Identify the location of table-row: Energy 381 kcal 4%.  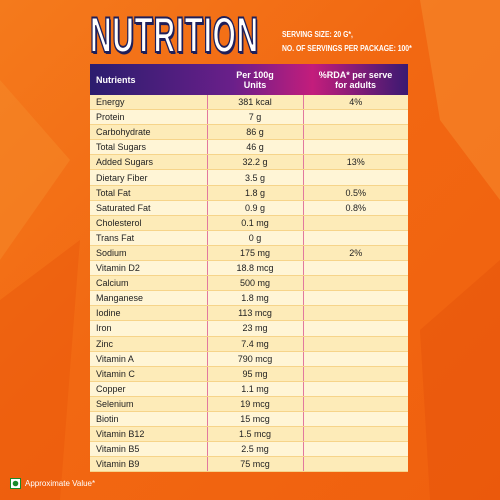
(249, 103).